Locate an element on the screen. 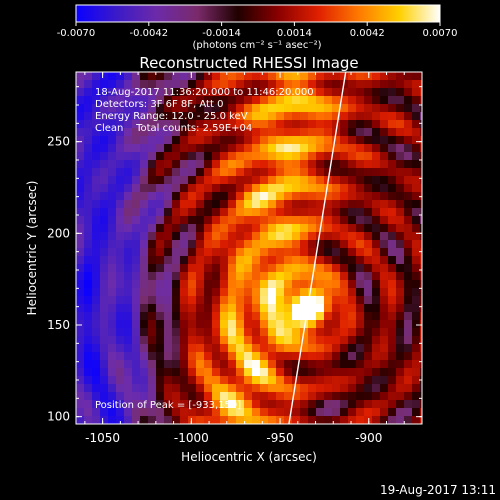  colorbar-tick-label: -0.0014 is located at coordinates (221, 33).